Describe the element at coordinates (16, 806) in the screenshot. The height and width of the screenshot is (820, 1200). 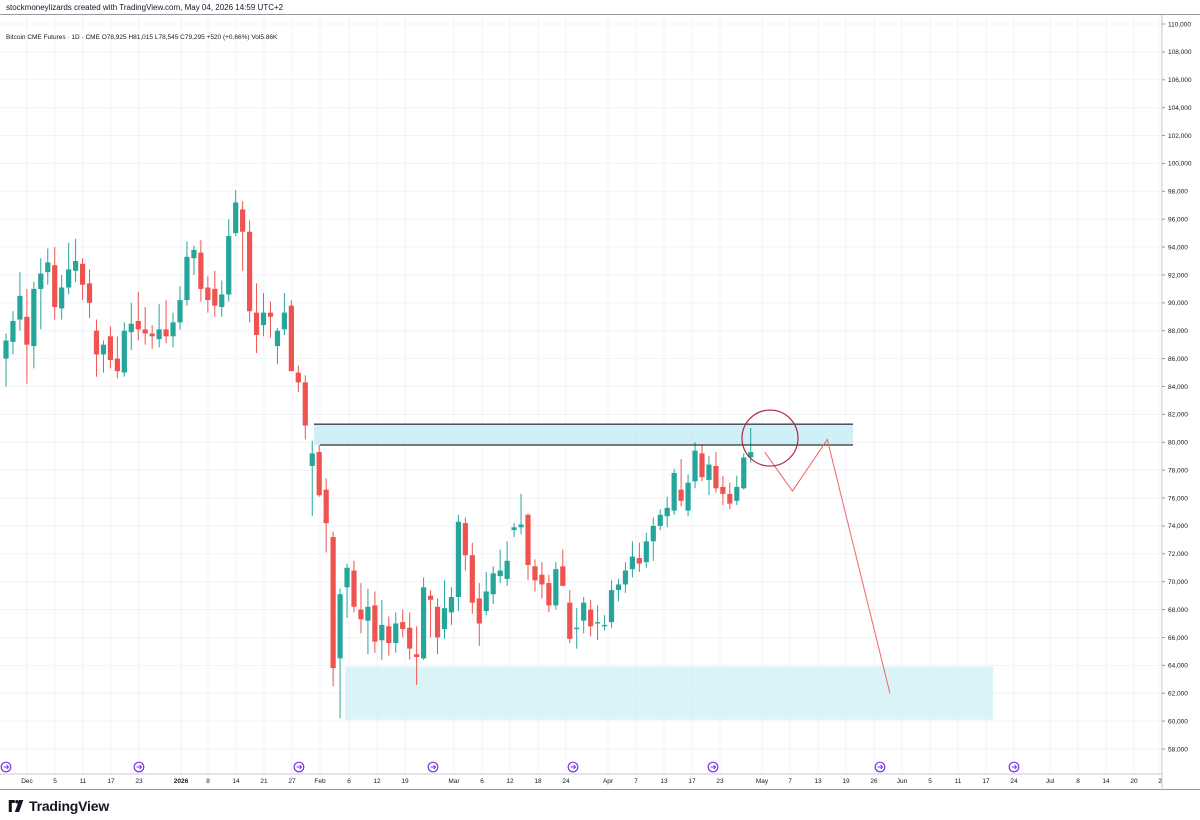
I see `tradingview-mark-icon` at that location.